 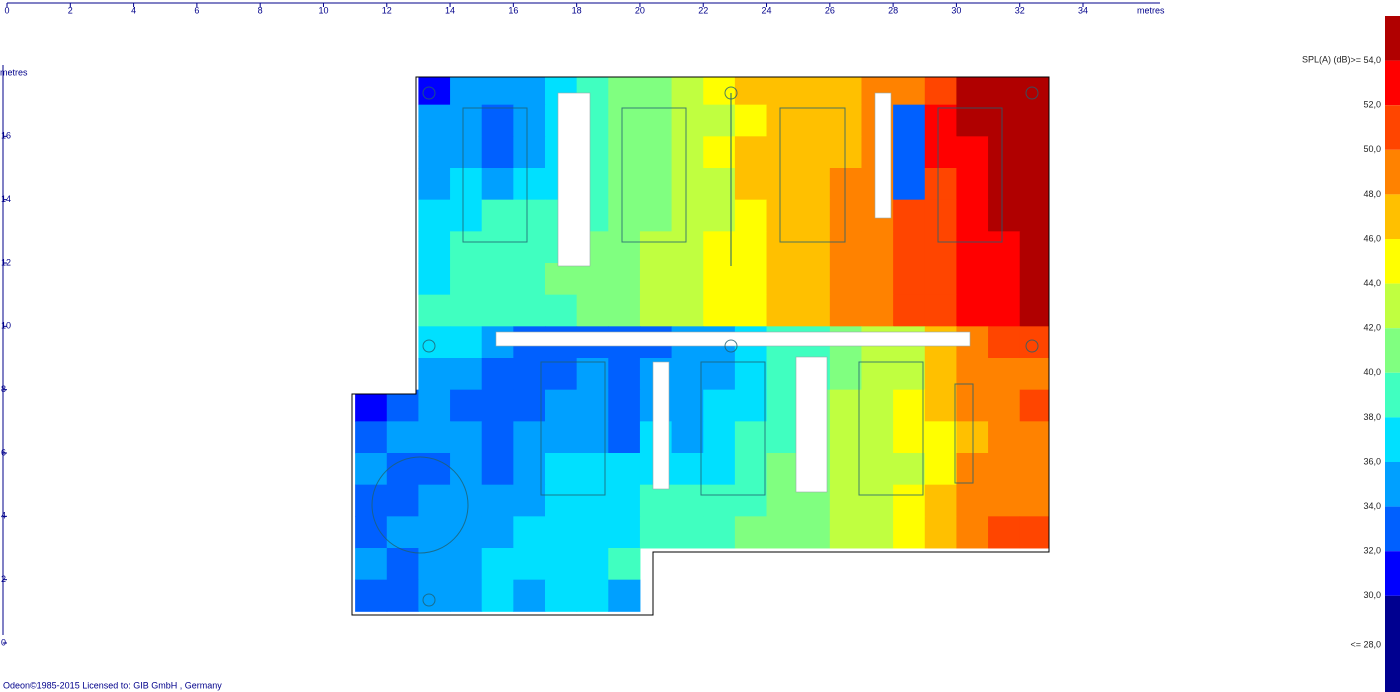 I want to click on y-tick-label: 10, so click(x=6, y=326).